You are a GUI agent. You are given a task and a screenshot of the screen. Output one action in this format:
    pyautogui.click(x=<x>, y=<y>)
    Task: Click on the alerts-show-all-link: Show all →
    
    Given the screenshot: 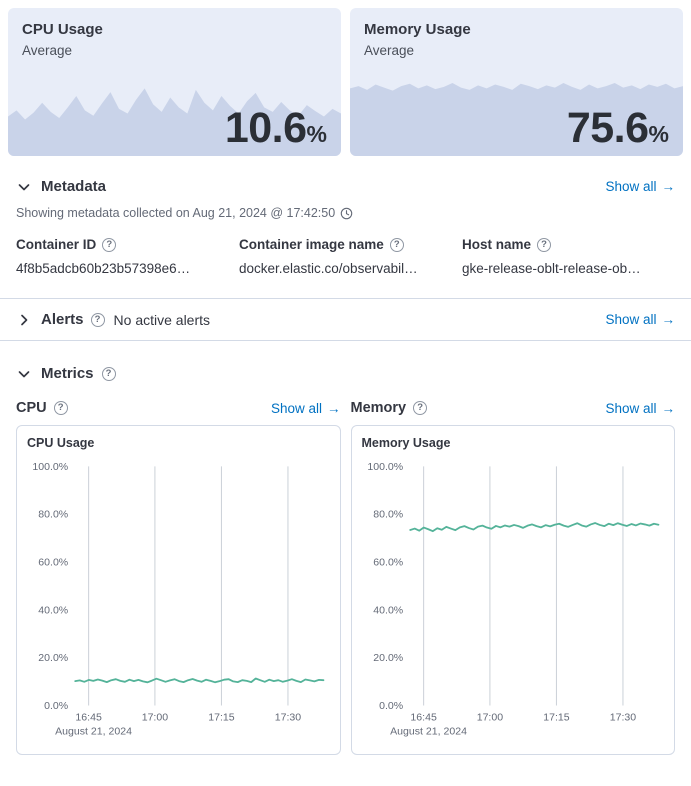 What is the action you would take?
    pyautogui.click(x=640, y=319)
    